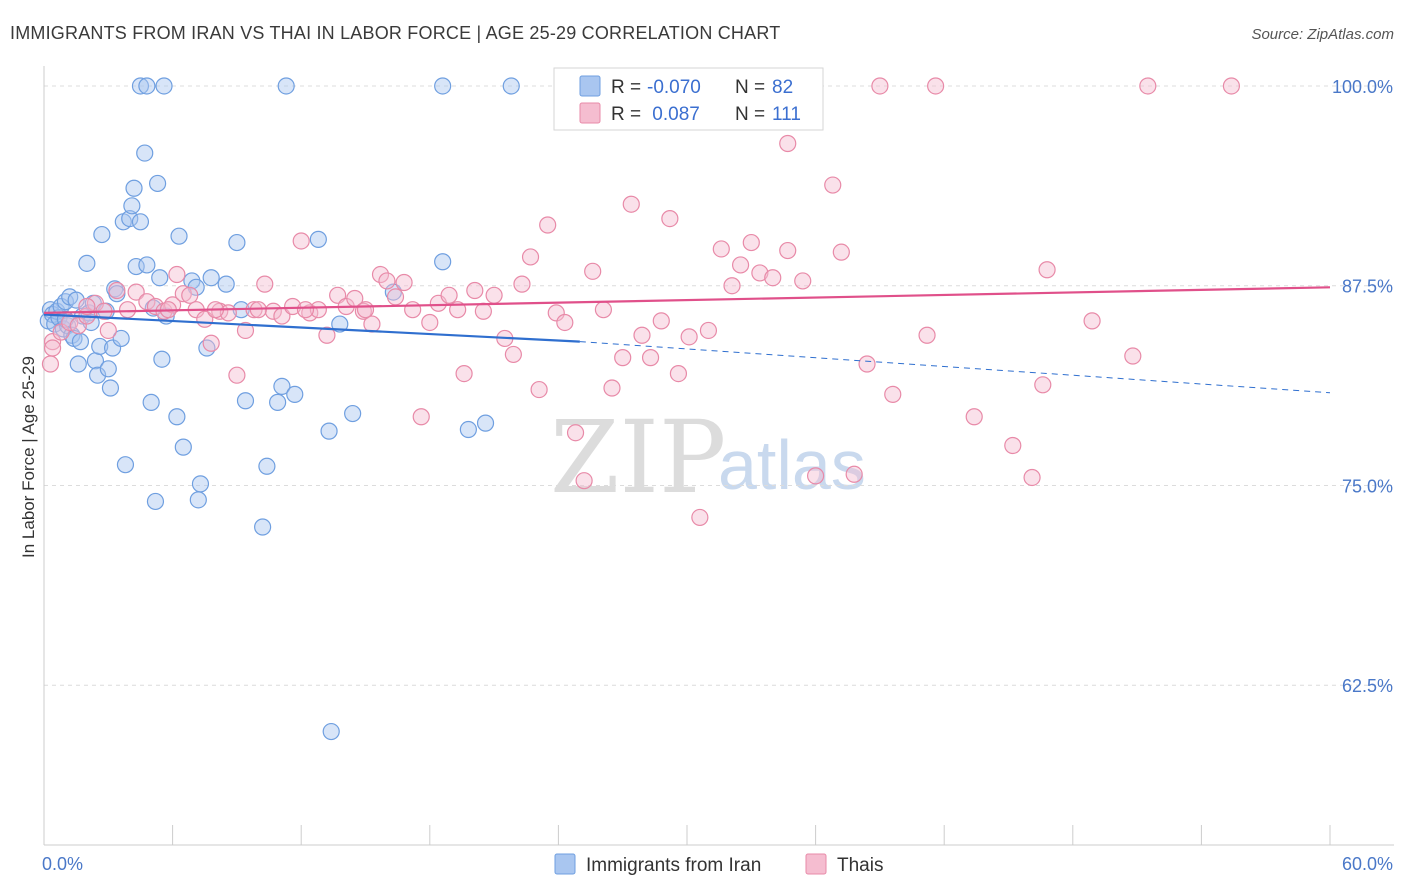  What do you see at coordinates (62, 864) in the screenshot?
I see `x-tick-label-0: 0.0%` at bounding box center [62, 864].